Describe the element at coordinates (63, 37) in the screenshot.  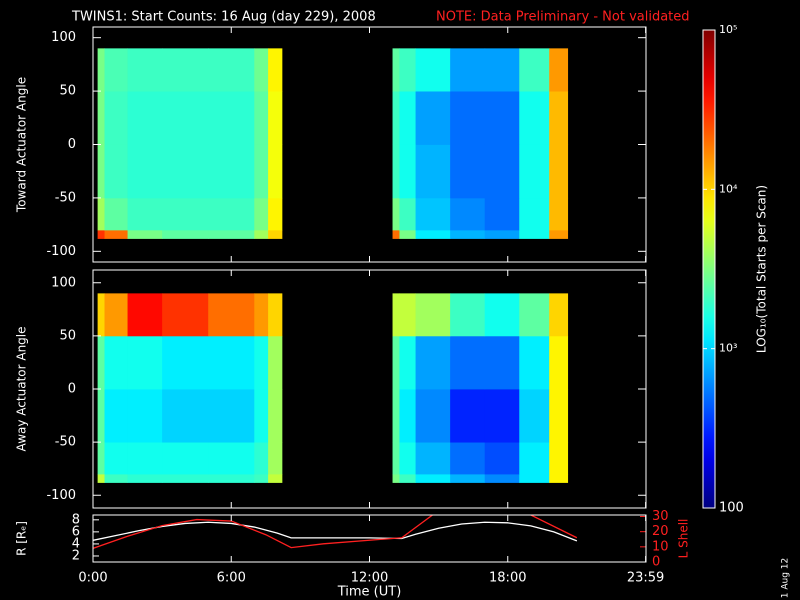
I see `y-tick-label: 100` at that location.